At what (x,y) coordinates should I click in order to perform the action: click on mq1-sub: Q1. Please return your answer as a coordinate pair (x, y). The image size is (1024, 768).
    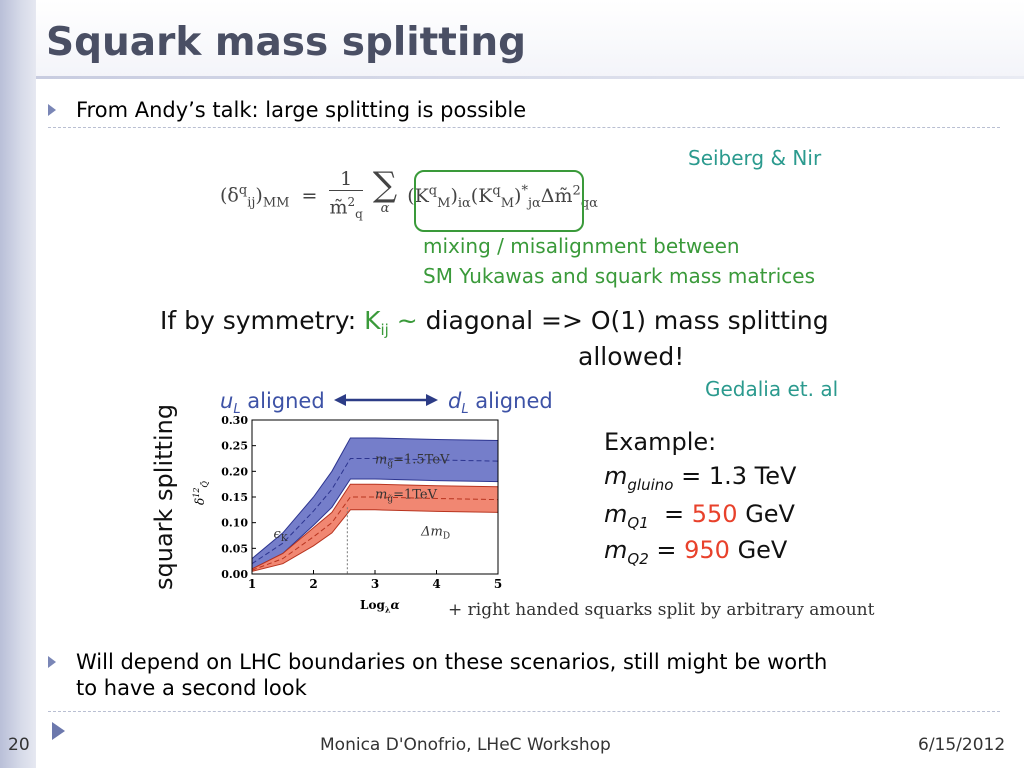
    Looking at the image, I should click on (638, 522).